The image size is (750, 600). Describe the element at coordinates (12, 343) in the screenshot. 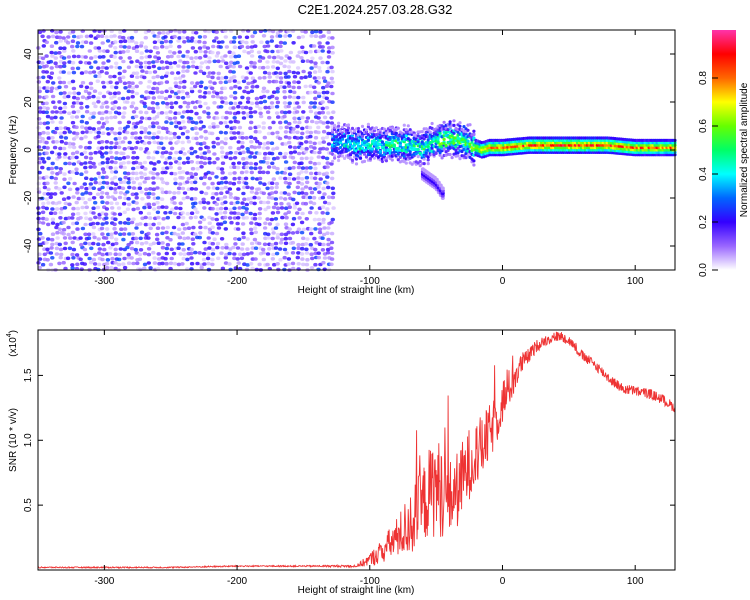

I see `snr-scale-factor: (x104)` at that location.